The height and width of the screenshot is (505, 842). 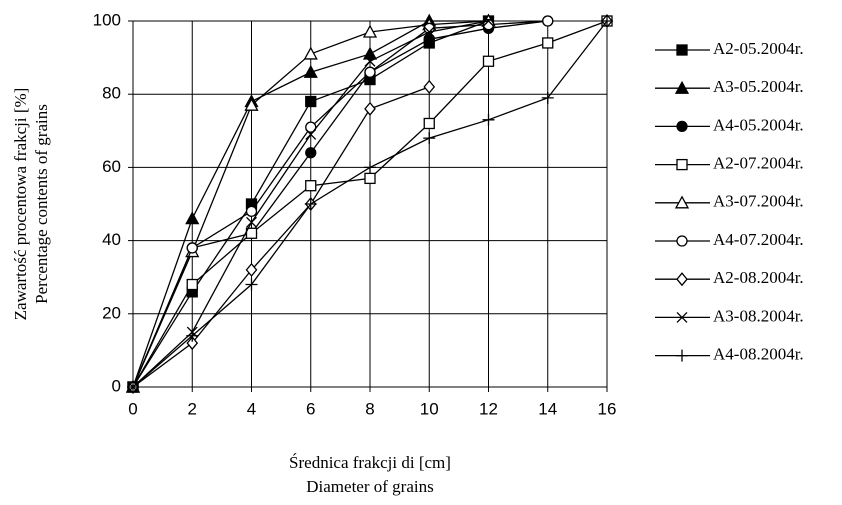 I want to click on legend-label: A3-07.2004r., so click(x=758, y=201).